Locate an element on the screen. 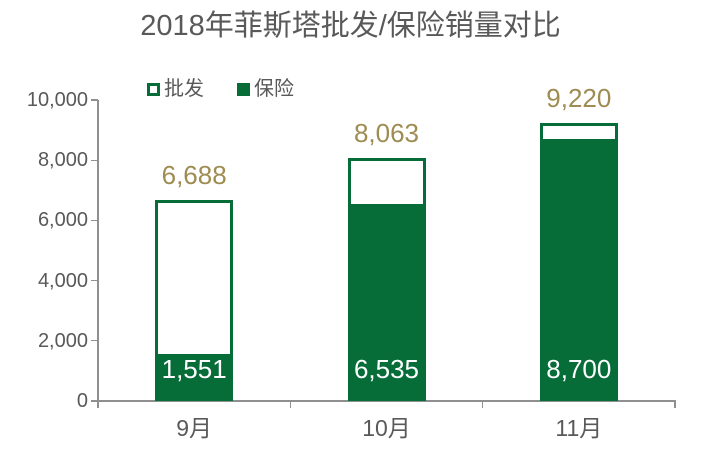 This screenshot has height=453, width=701. insurance-value-label: 1,551 is located at coordinates (194, 369).